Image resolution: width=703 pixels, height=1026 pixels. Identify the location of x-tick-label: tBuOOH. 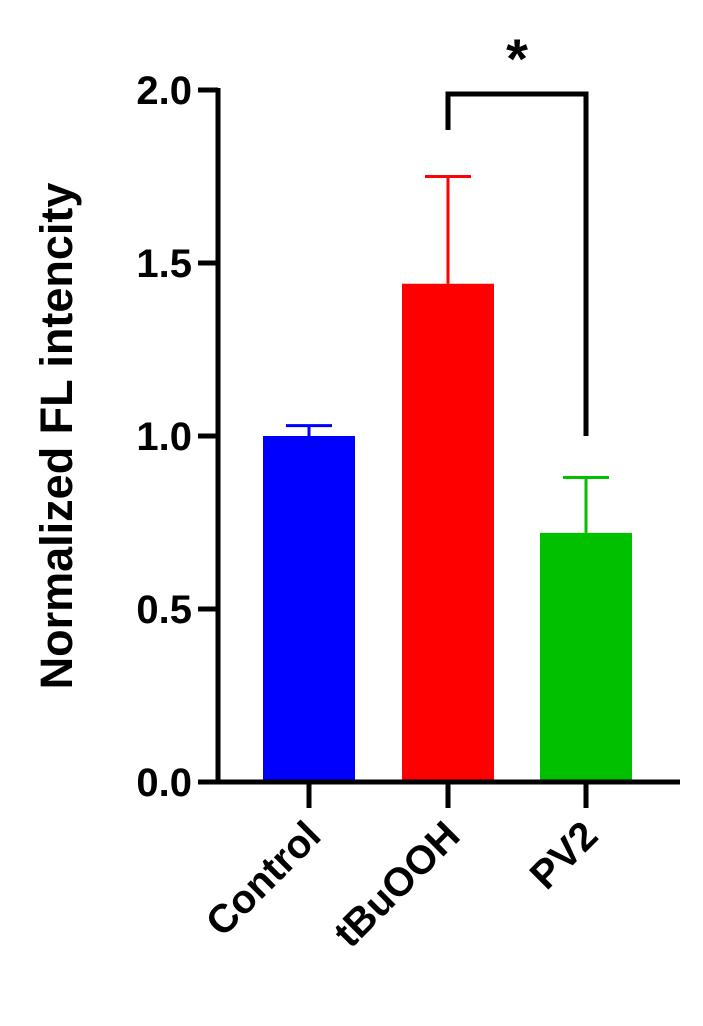
(397, 884).